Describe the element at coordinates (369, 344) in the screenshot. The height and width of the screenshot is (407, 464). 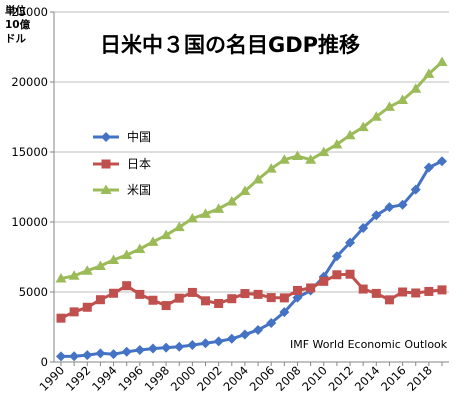
I see `source-note: IMF World Economic Outlook` at that location.